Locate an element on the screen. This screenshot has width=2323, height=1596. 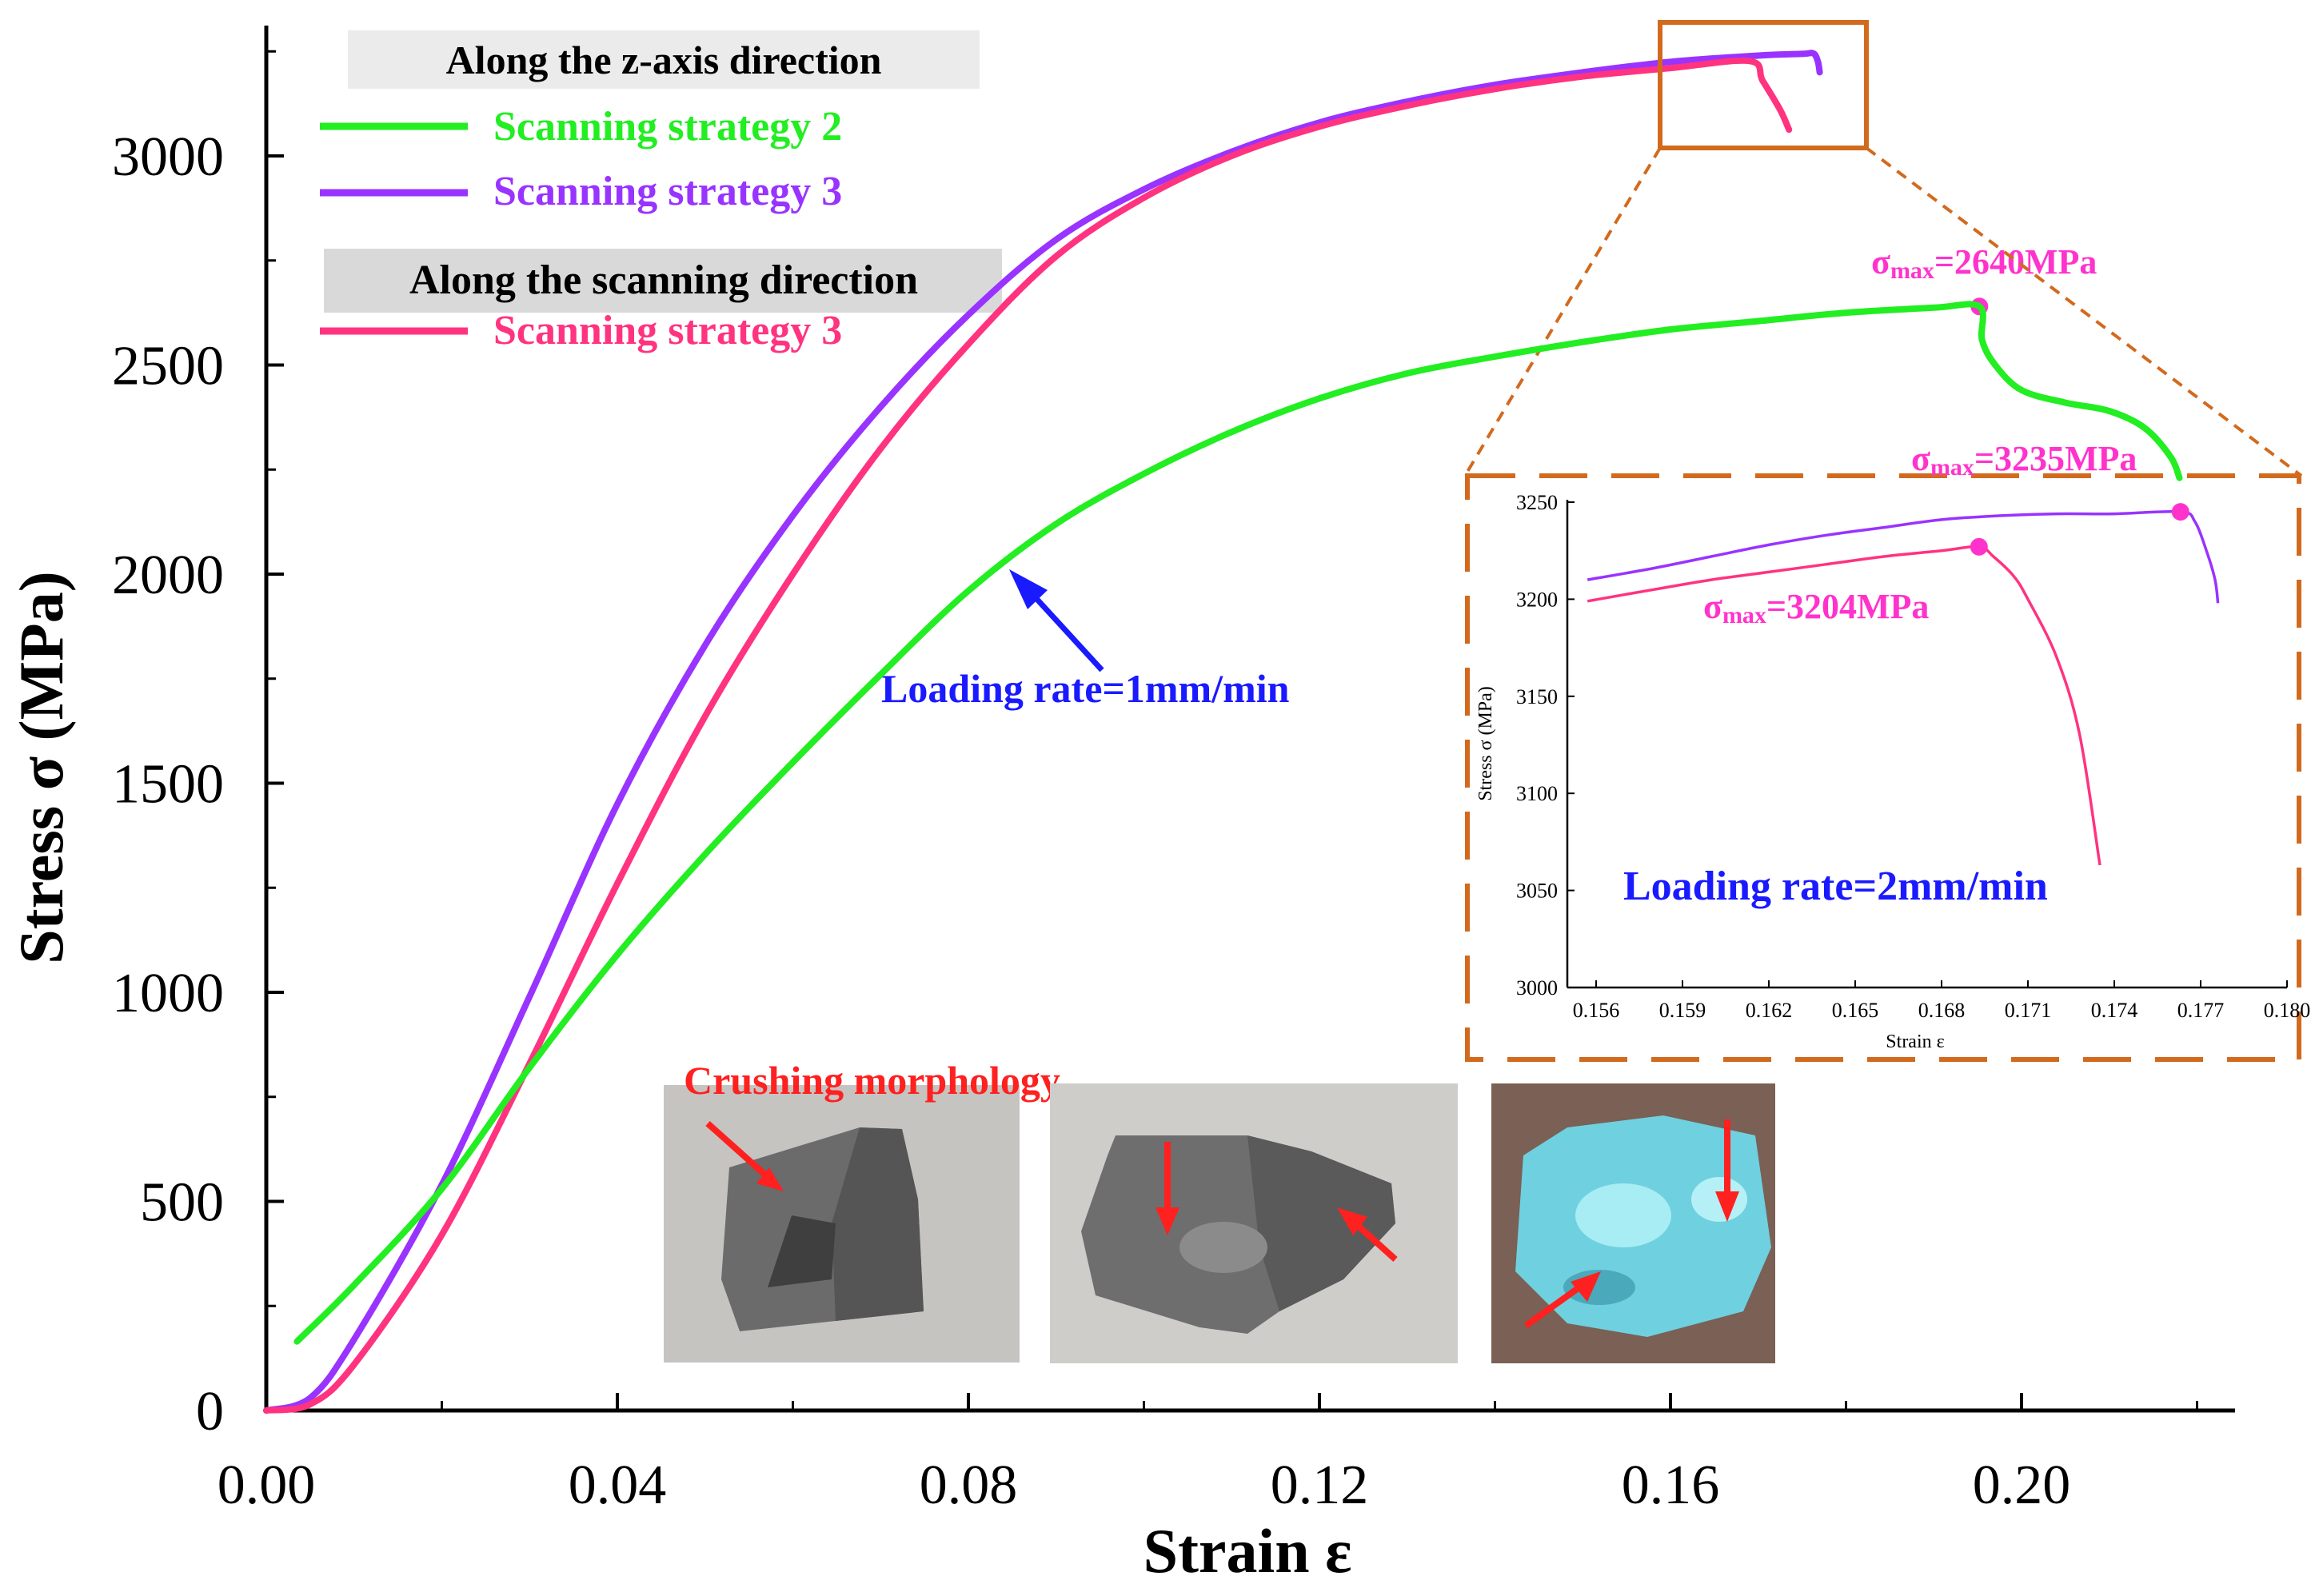
inset-frame is located at coordinates (1883, 767).